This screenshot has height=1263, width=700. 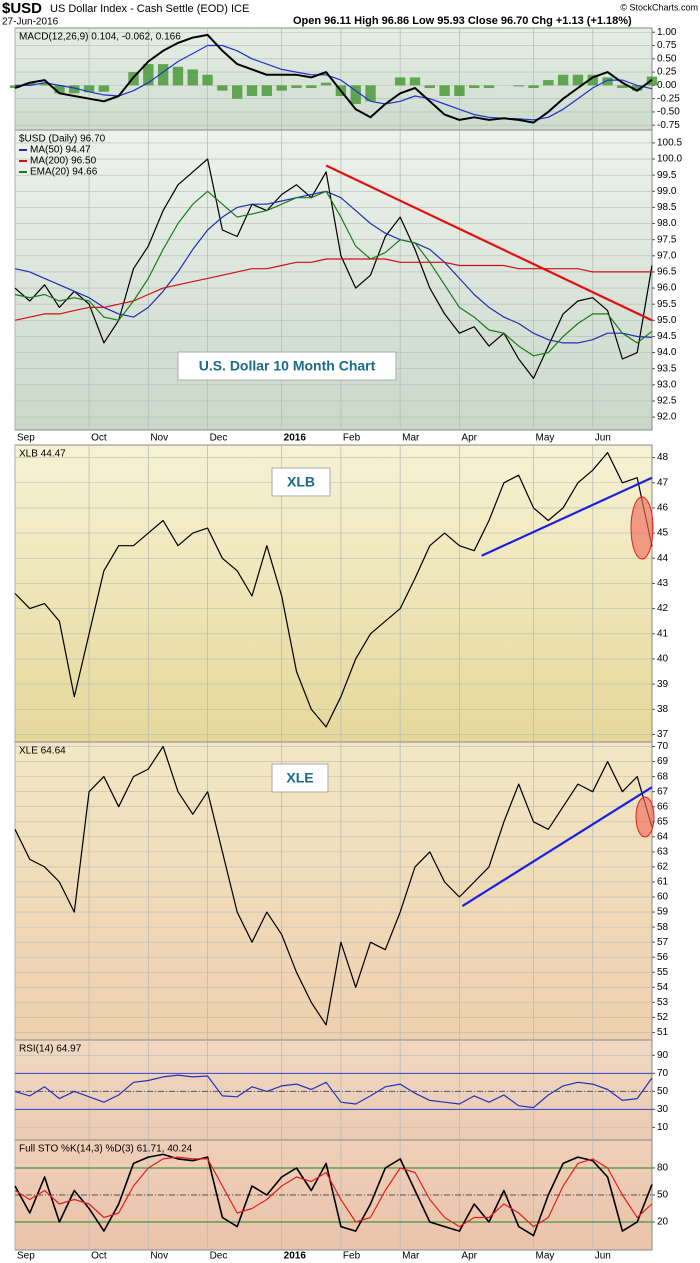 What do you see at coordinates (668, 98) in the screenshot?
I see `y-tick-label: -0.25` at bounding box center [668, 98].